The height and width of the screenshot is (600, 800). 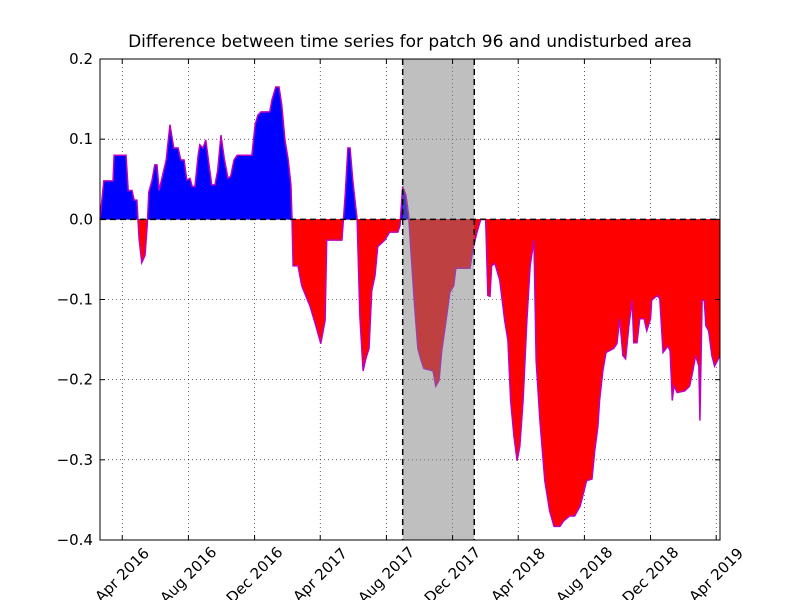 What do you see at coordinates (75, 460) in the screenshot?
I see `y-tick-label: −0.3` at bounding box center [75, 460].